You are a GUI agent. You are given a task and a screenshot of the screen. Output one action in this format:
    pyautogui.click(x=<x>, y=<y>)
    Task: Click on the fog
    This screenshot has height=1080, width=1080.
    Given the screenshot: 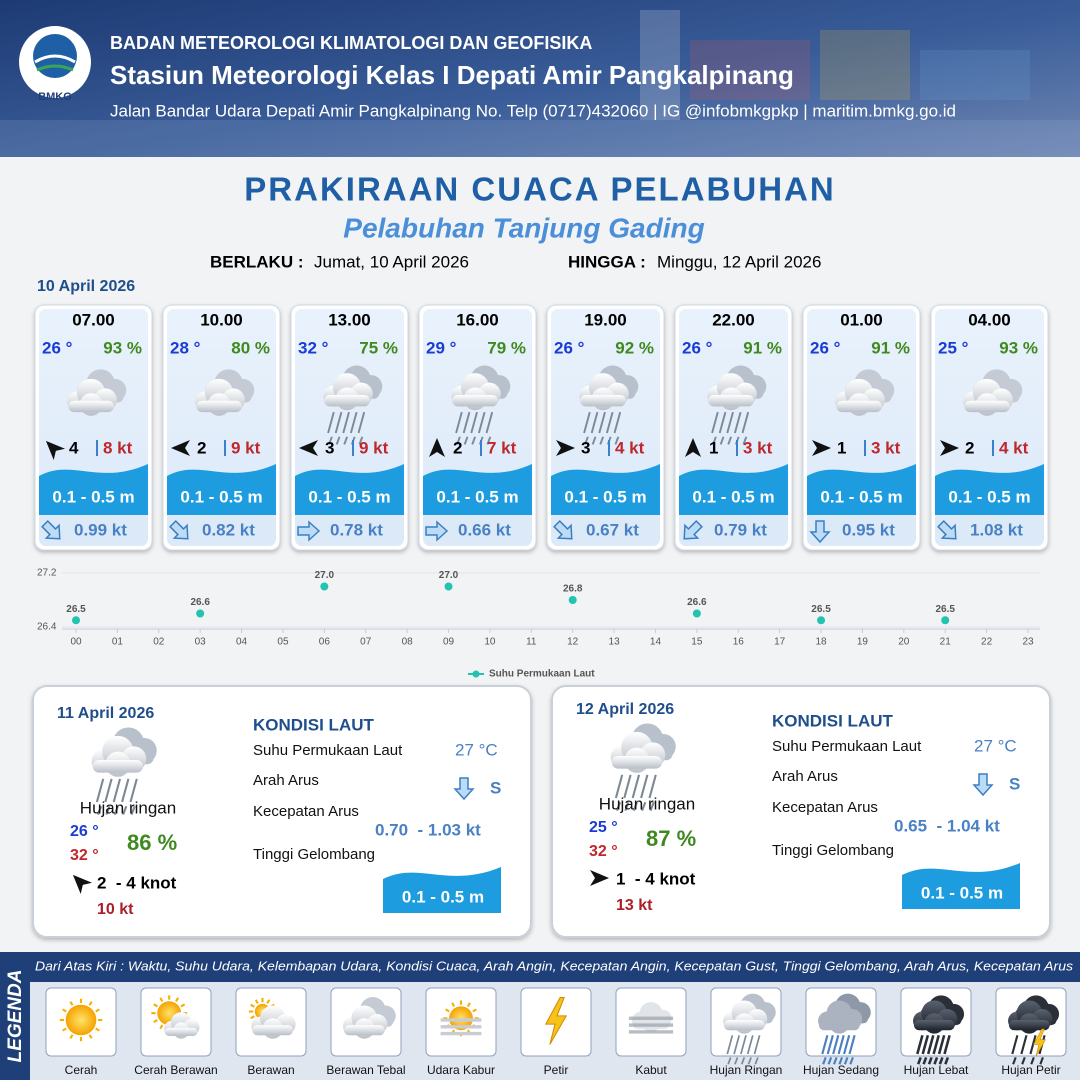 What is the action you would take?
    pyautogui.click(x=651, y=1025)
    